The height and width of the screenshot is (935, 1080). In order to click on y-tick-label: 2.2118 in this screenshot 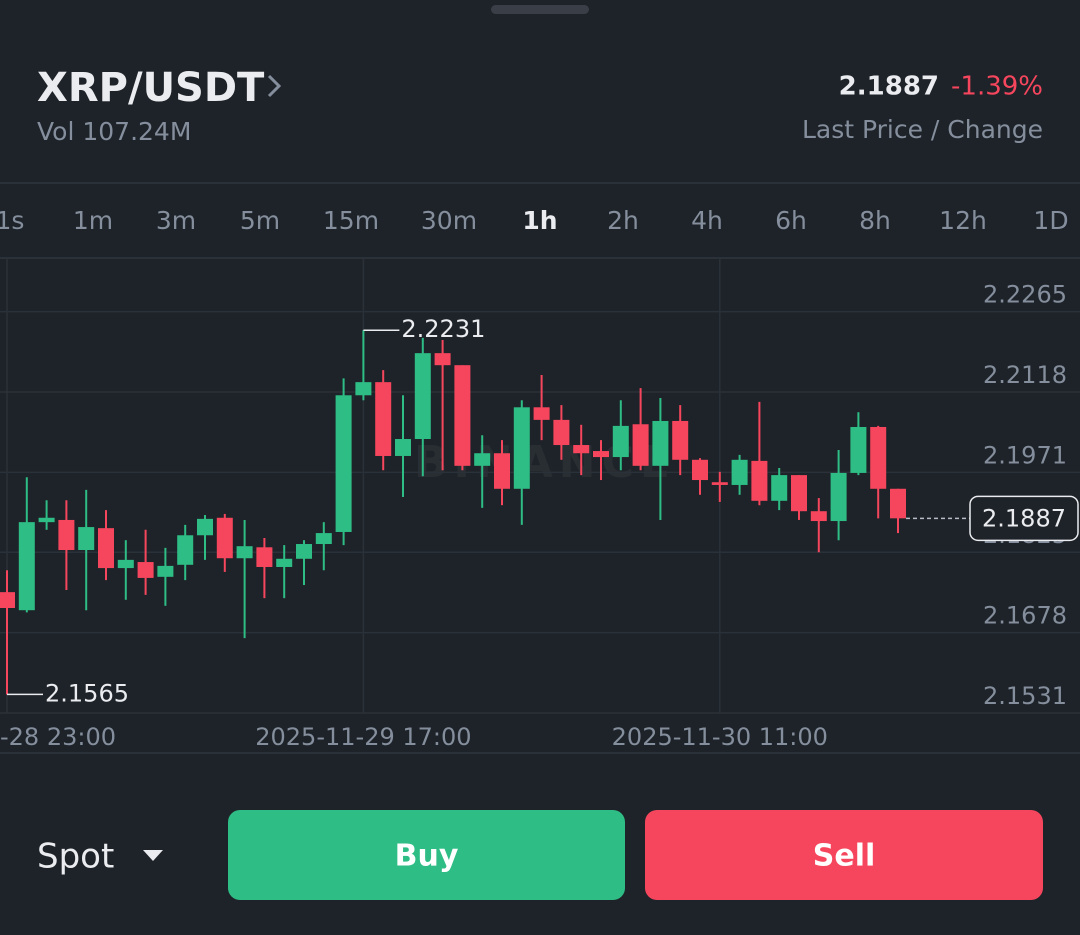, I will do `click(1025, 375)`.